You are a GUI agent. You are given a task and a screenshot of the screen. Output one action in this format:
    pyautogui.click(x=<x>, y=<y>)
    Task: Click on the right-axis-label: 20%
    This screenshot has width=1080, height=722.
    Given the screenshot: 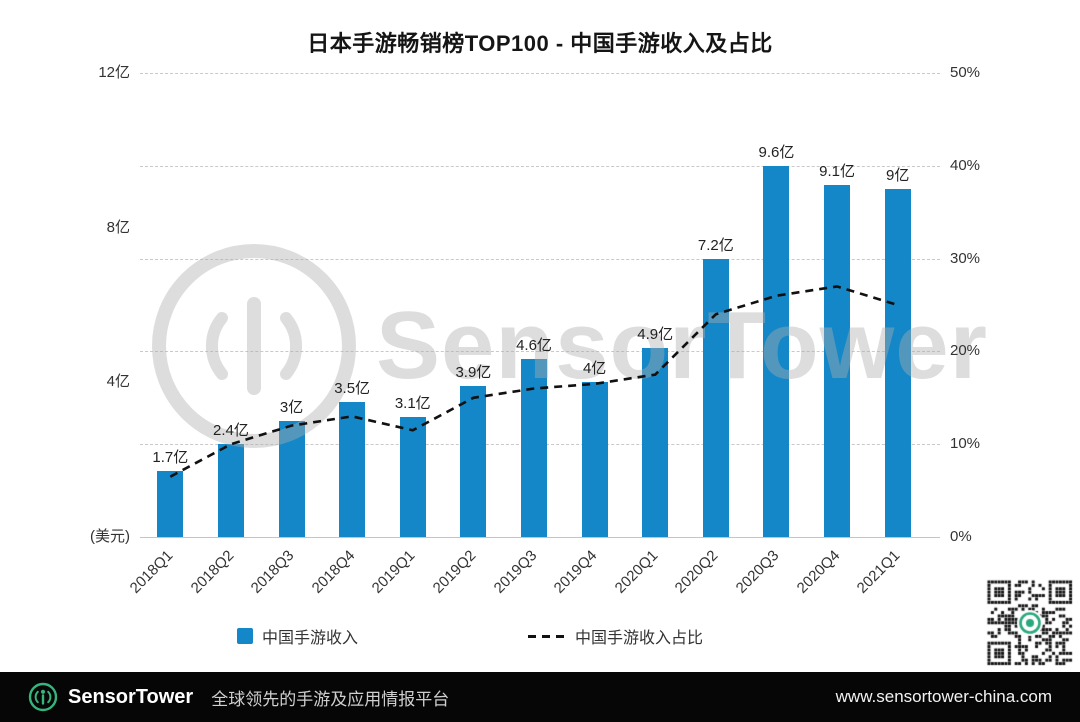 What is the action you would take?
    pyautogui.click(x=965, y=351)
    